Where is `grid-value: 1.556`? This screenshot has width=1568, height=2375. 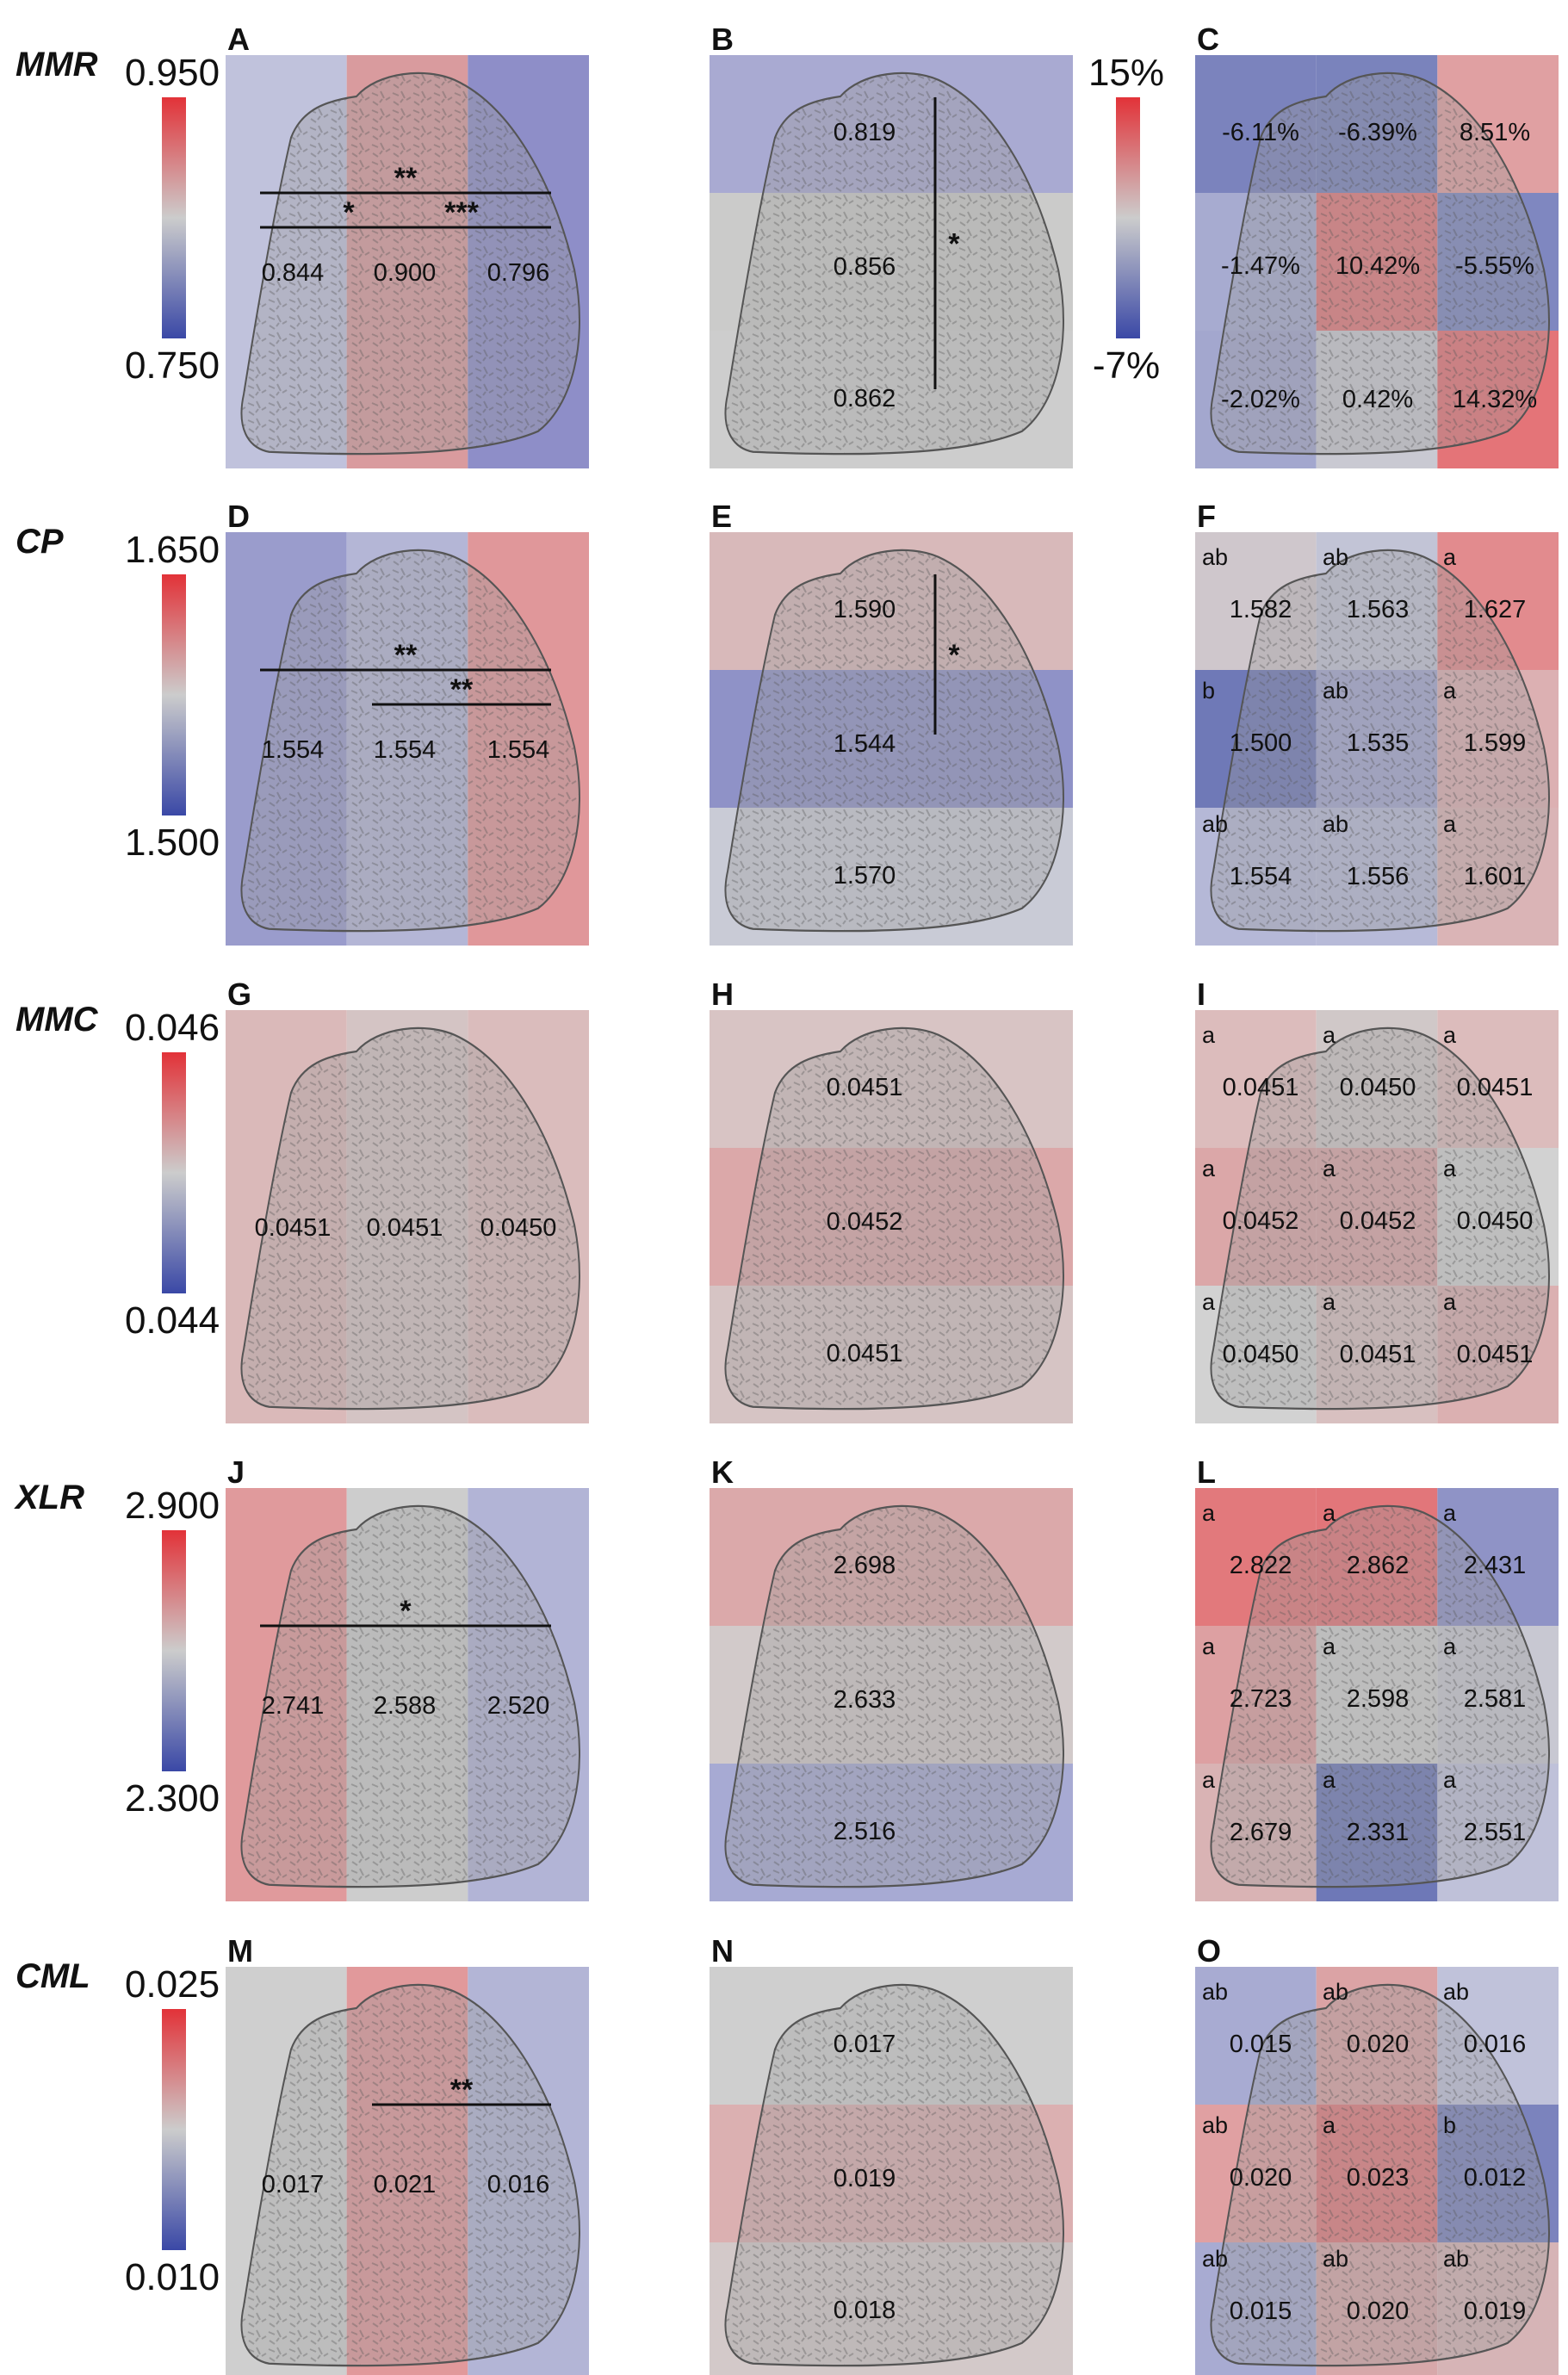
grid-value: 1.556 is located at coordinates (1378, 876).